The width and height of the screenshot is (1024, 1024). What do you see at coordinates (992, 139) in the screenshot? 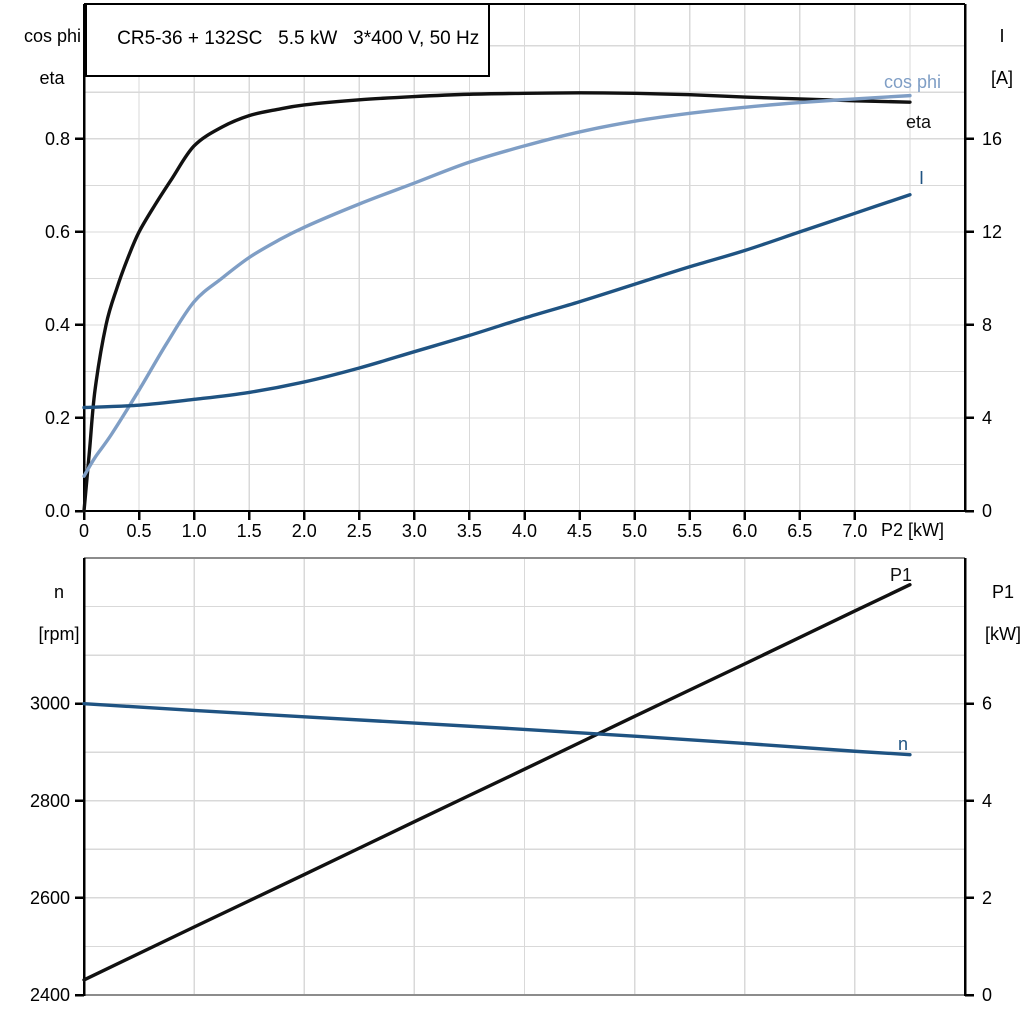
I see `right-axis-tick-label: 16` at bounding box center [992, 139].